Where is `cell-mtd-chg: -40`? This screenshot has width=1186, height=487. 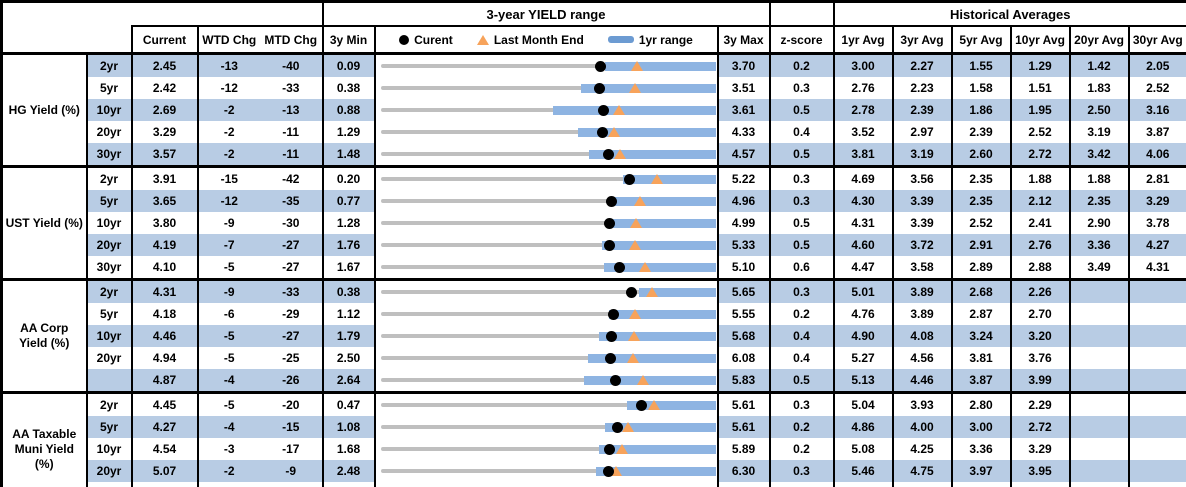 cell-mtd-chg: -40 is located at coordinates (291, 66).